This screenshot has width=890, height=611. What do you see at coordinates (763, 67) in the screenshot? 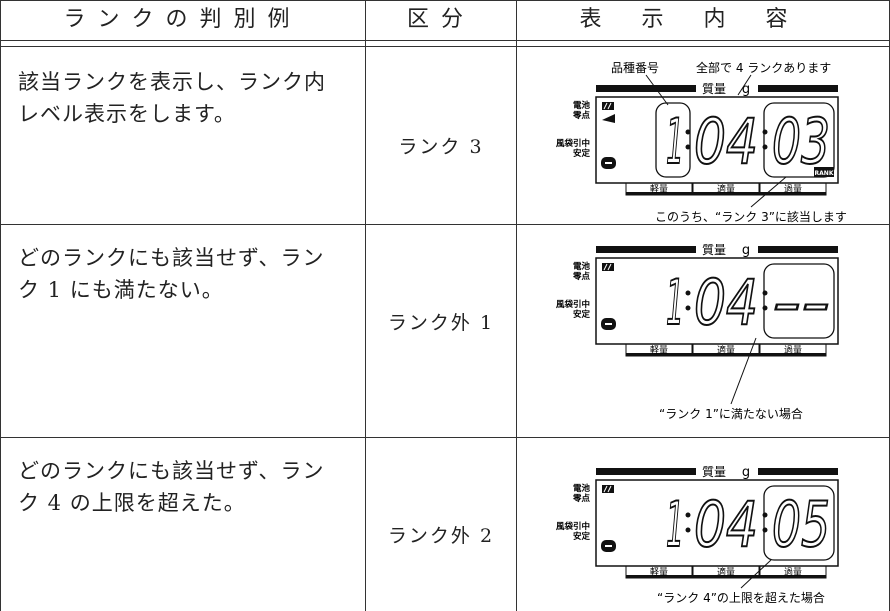
I see `annotation: 全部で 4 ランクあります` at bounding box center [763, 67].